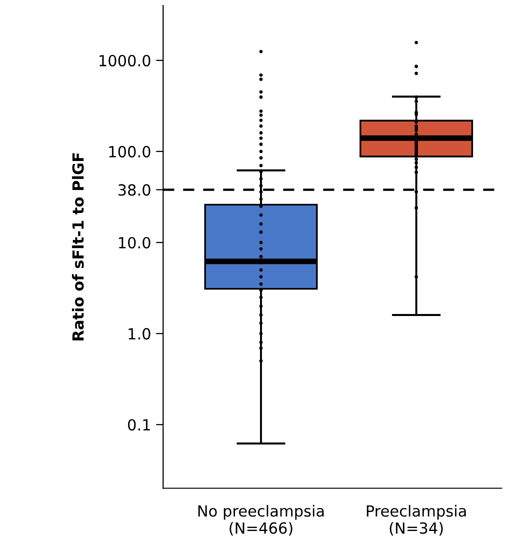 This screenshot has height=558, width=513. What do you see at coordinates (416, 520) in the screenshot?
I see `x-tick-label: Preeclampsia (N=34)` at bounding box center [416, 520].